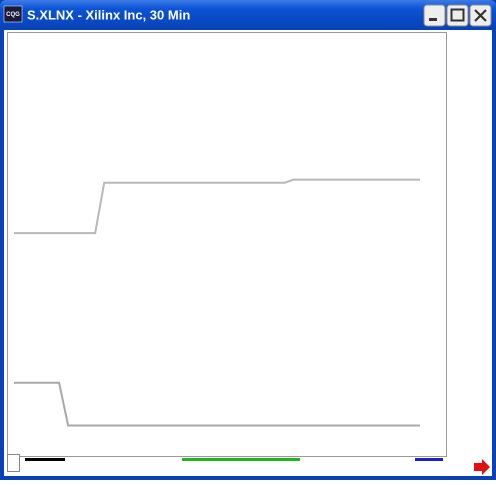 The height and width of the screenshot is (485, 496). I want to click on minimize-button, so click(434, 15).